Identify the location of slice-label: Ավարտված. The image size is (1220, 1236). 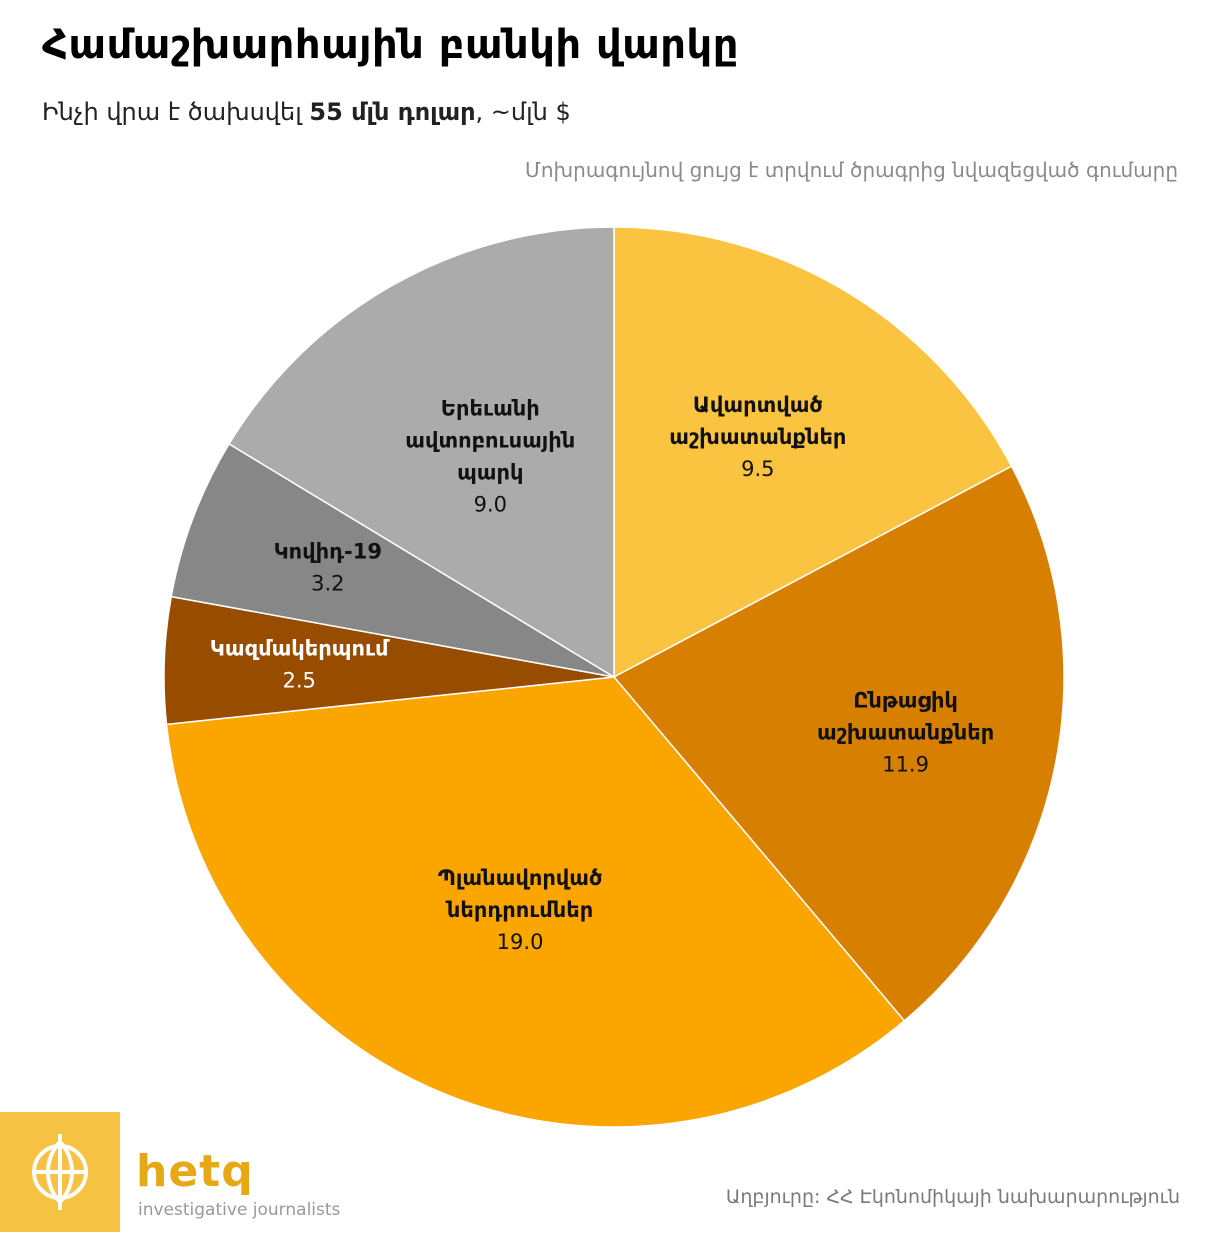
(758, 405).